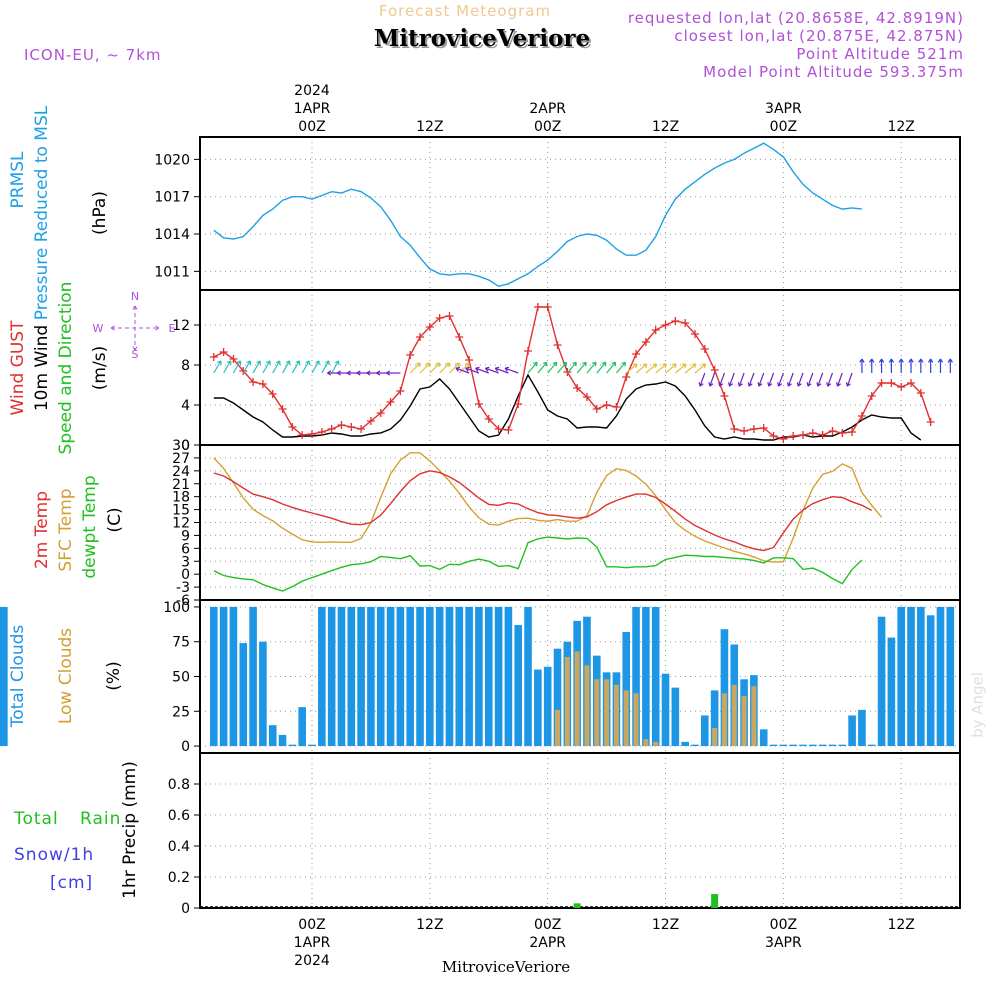 The image size is (1000, 1000). I want to click on closest-coords: closest lon,lat (20.875E, 42.875N), so click(819, 36).